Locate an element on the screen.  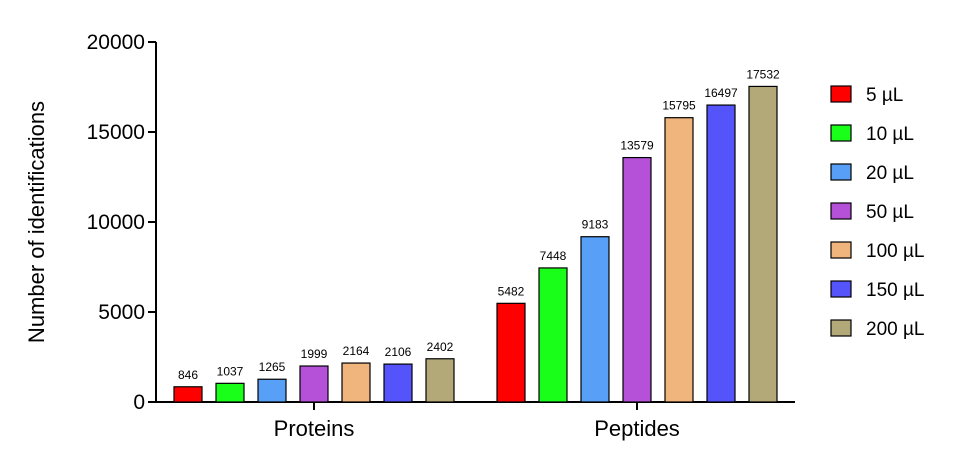
bar-value-label: 1265 is located at coordinates (272, 367).